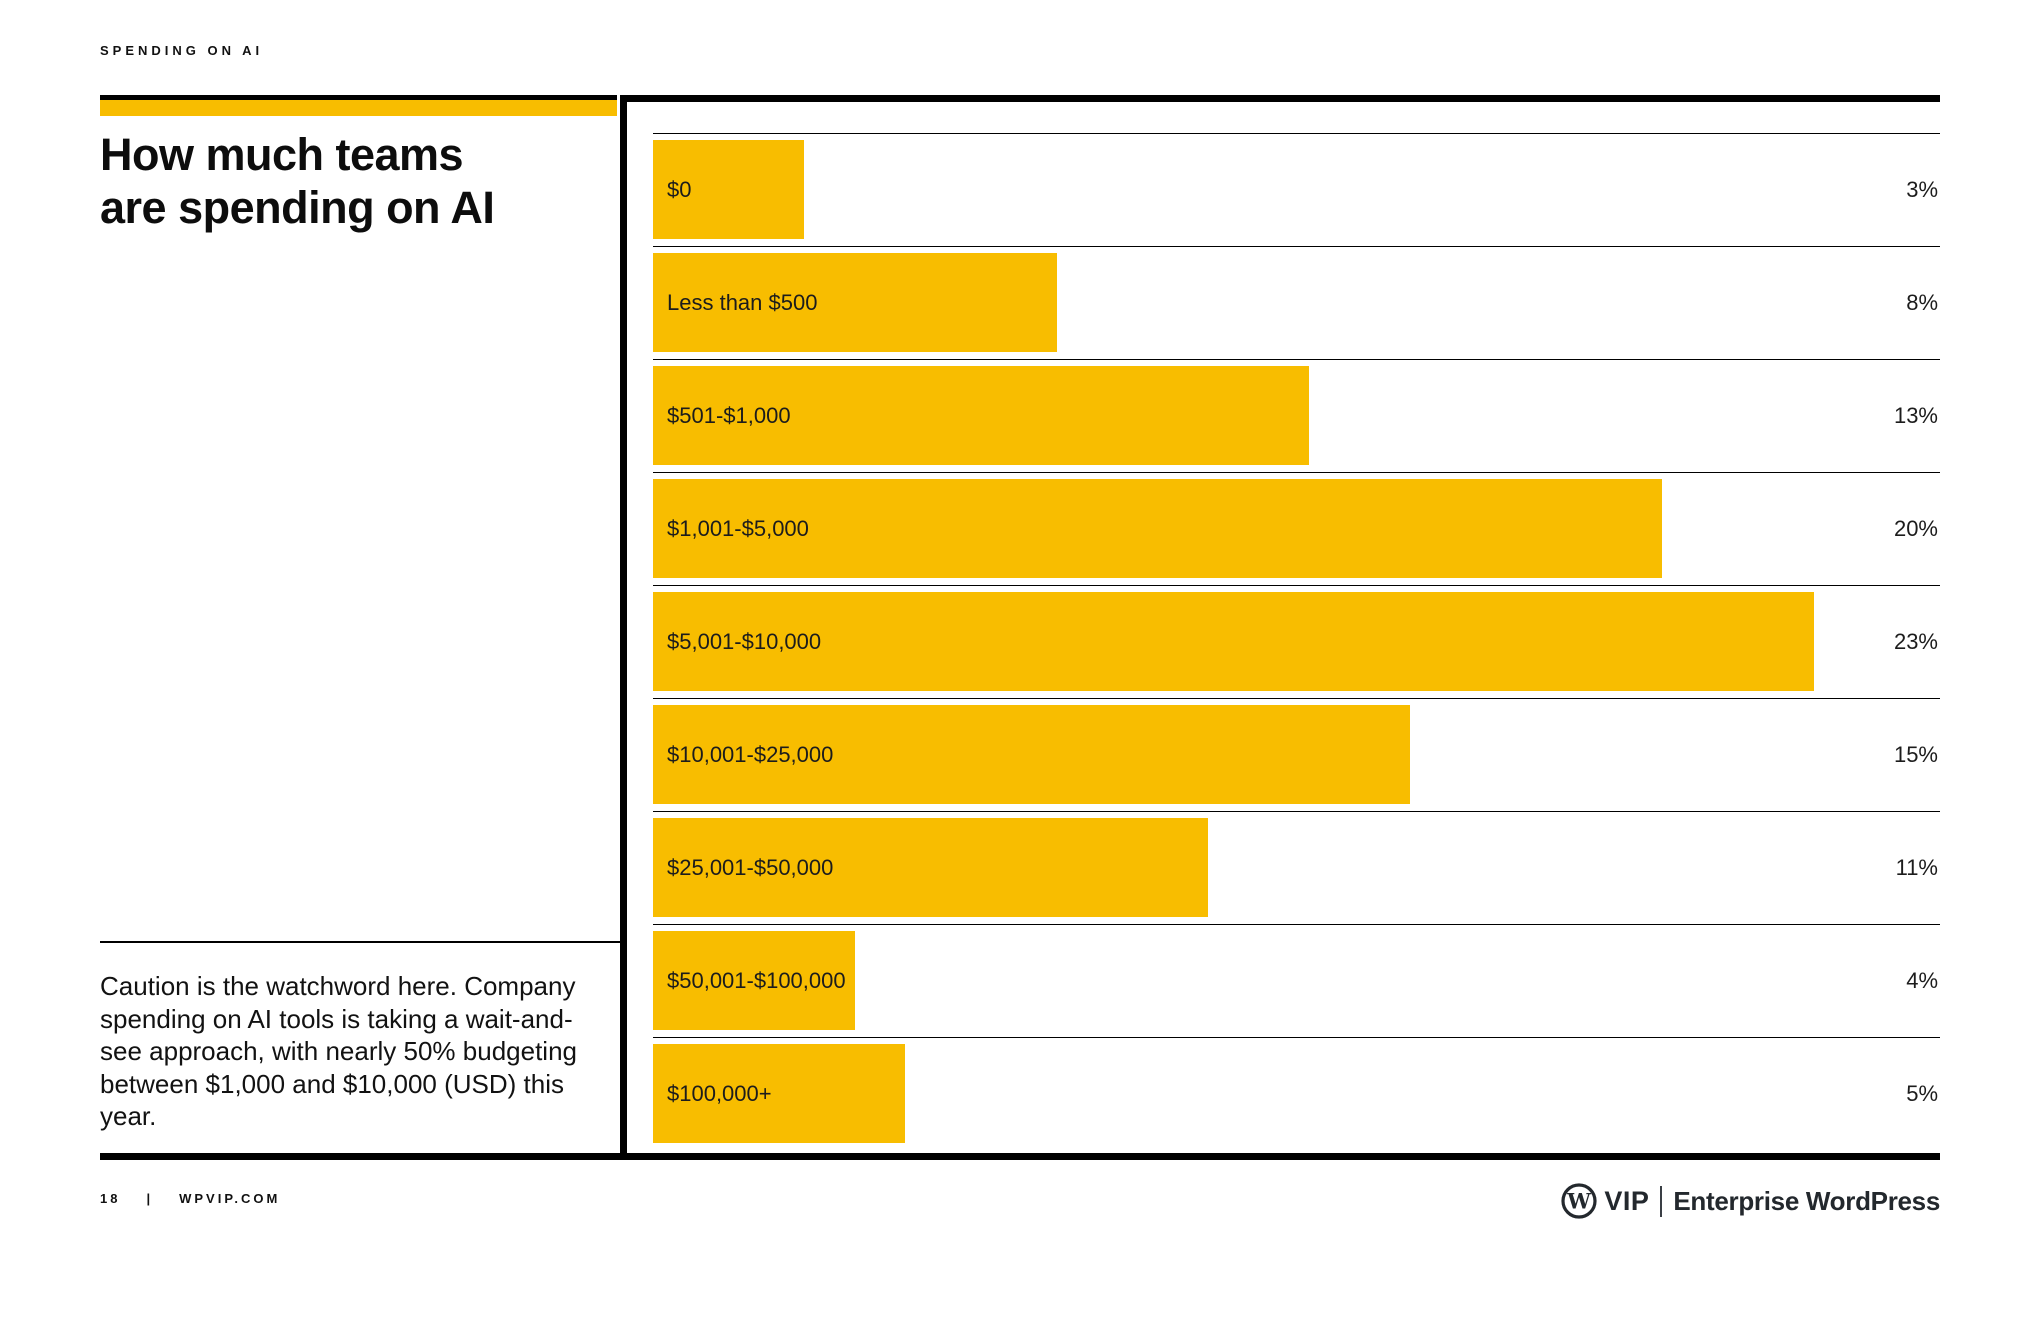 This screenshot has height=1320, width=2040. Describe the element at coordinates (110, 1198) in the screenshot. I see `page-number: 18` at that location.